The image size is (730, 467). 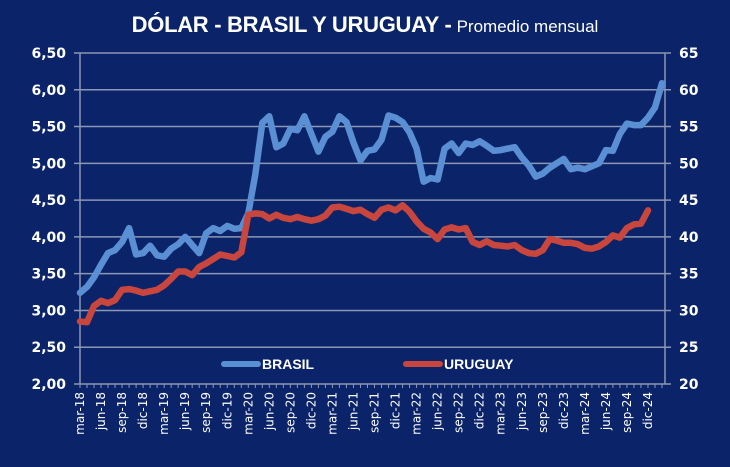 I want to click on x-tick-label: jun-20, so click(x=269, y=411).